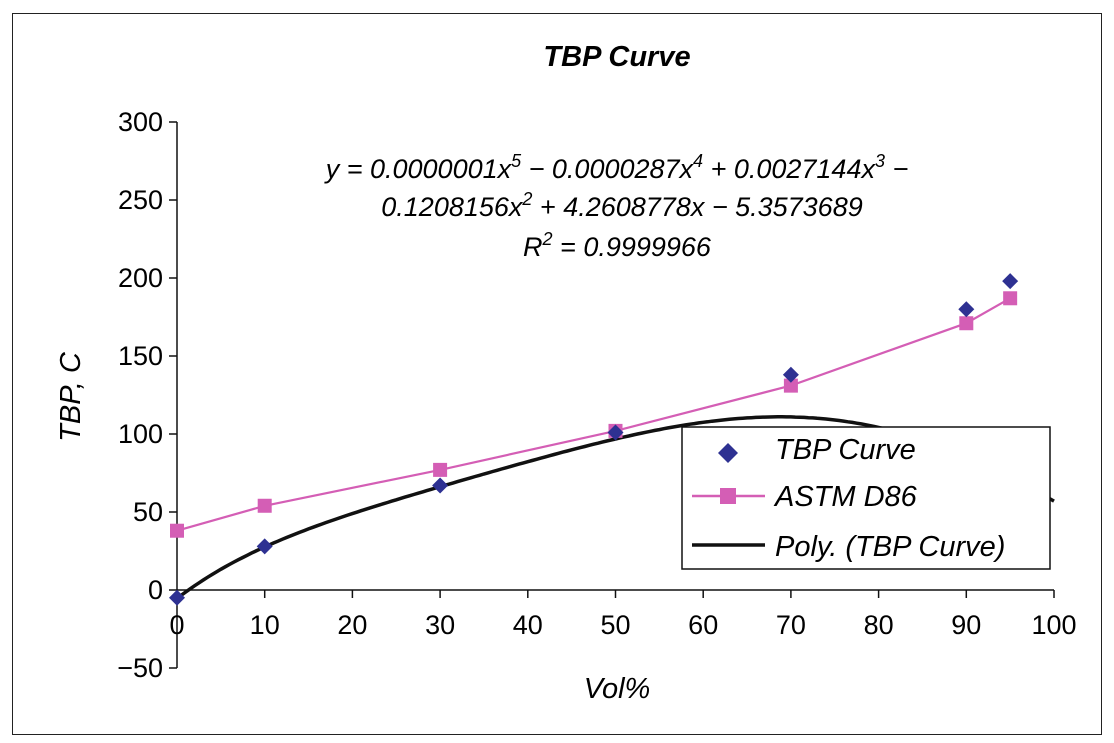  I want to click on x-tick-label: 100, so click(1053, 625).